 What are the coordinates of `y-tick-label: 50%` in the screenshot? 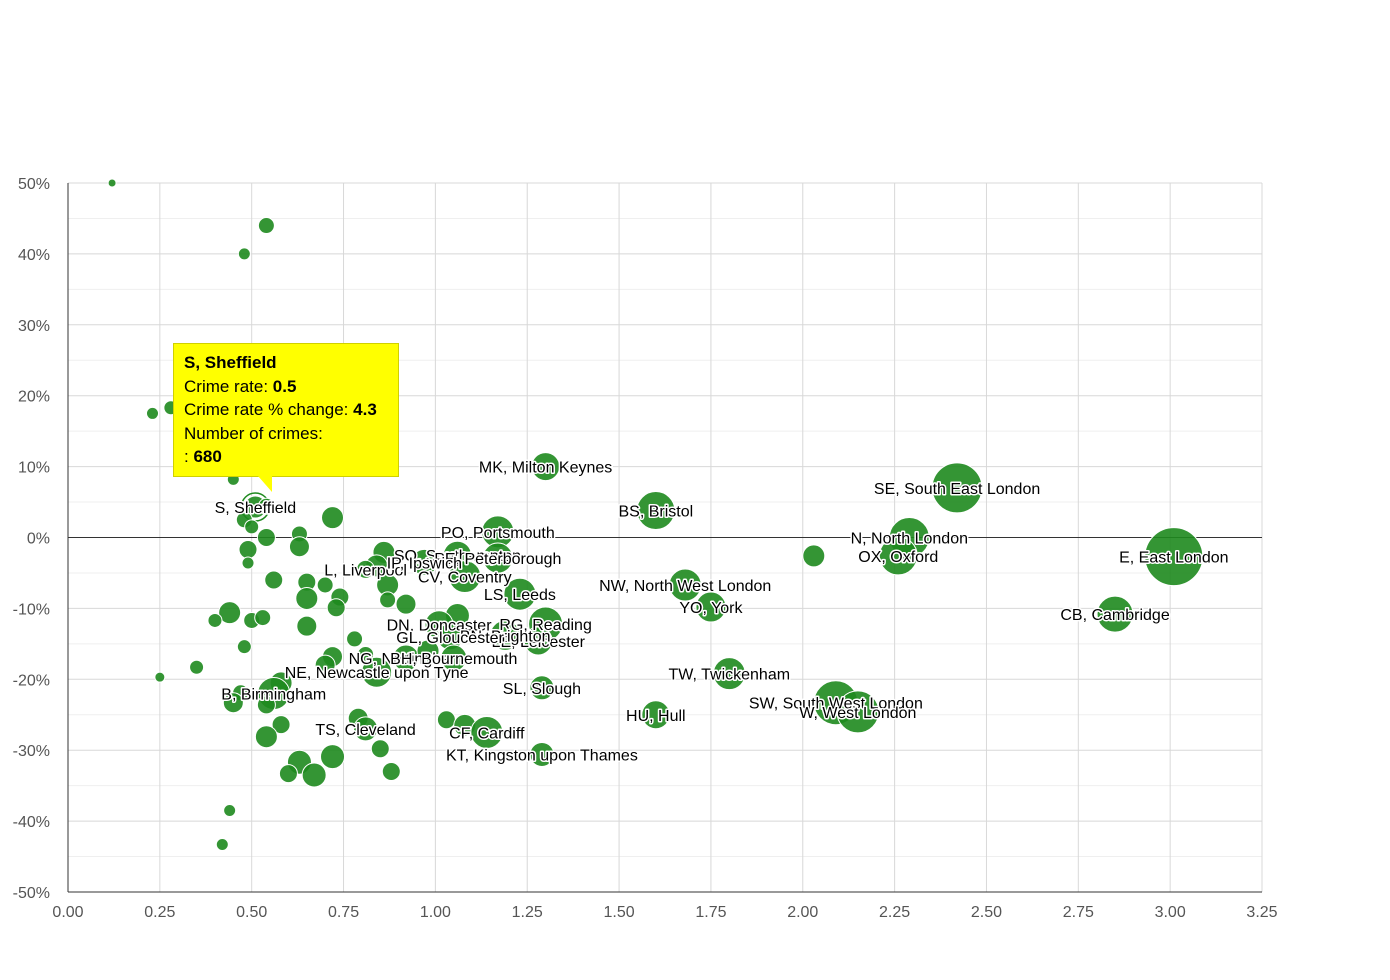 It's located at (34, 184).